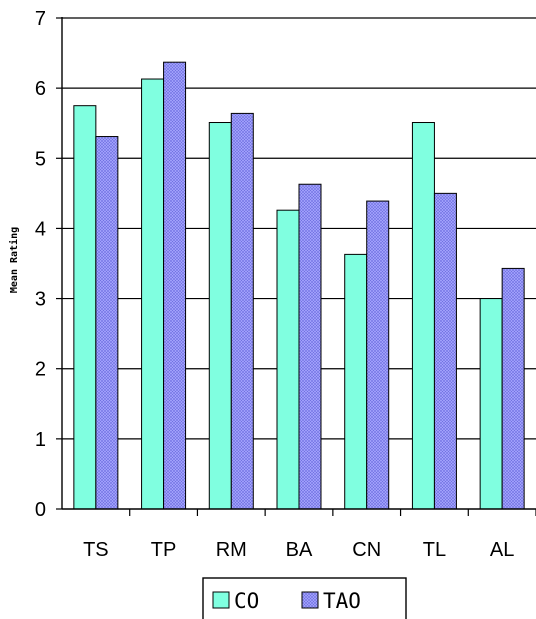 The width and height of the screenshot is (536, 619). Describe the element at coordinates (40, 159) in the screenshot. I see `y-tick-label: 5` at that location.